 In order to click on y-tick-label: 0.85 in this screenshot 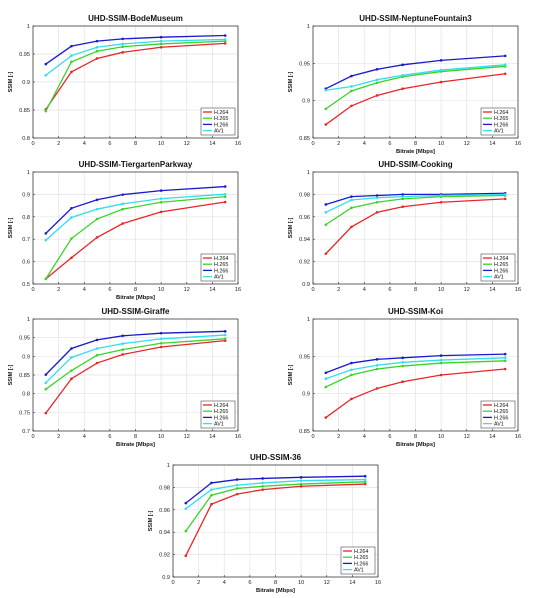, I will do `click(304, 139)`.